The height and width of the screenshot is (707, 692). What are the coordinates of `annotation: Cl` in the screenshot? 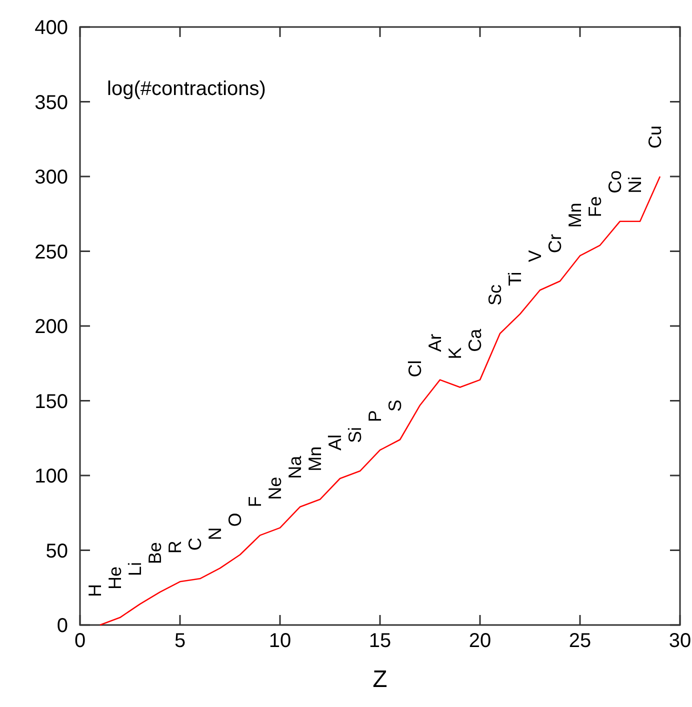 It's located at (415, 369).